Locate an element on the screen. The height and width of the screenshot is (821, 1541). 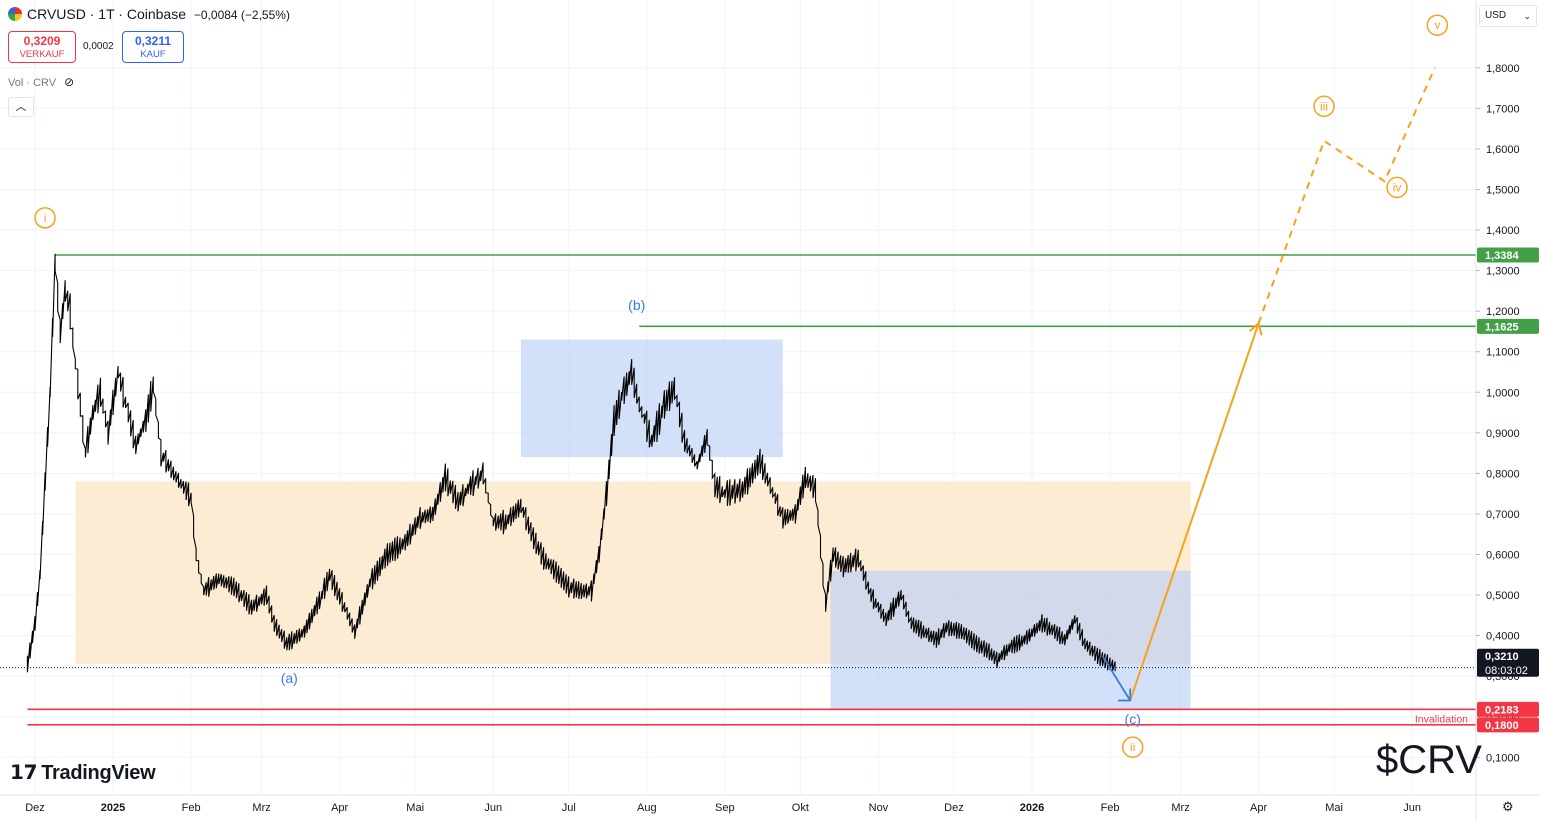
x-tick-label: Jul is located at coordinates (569, 808).